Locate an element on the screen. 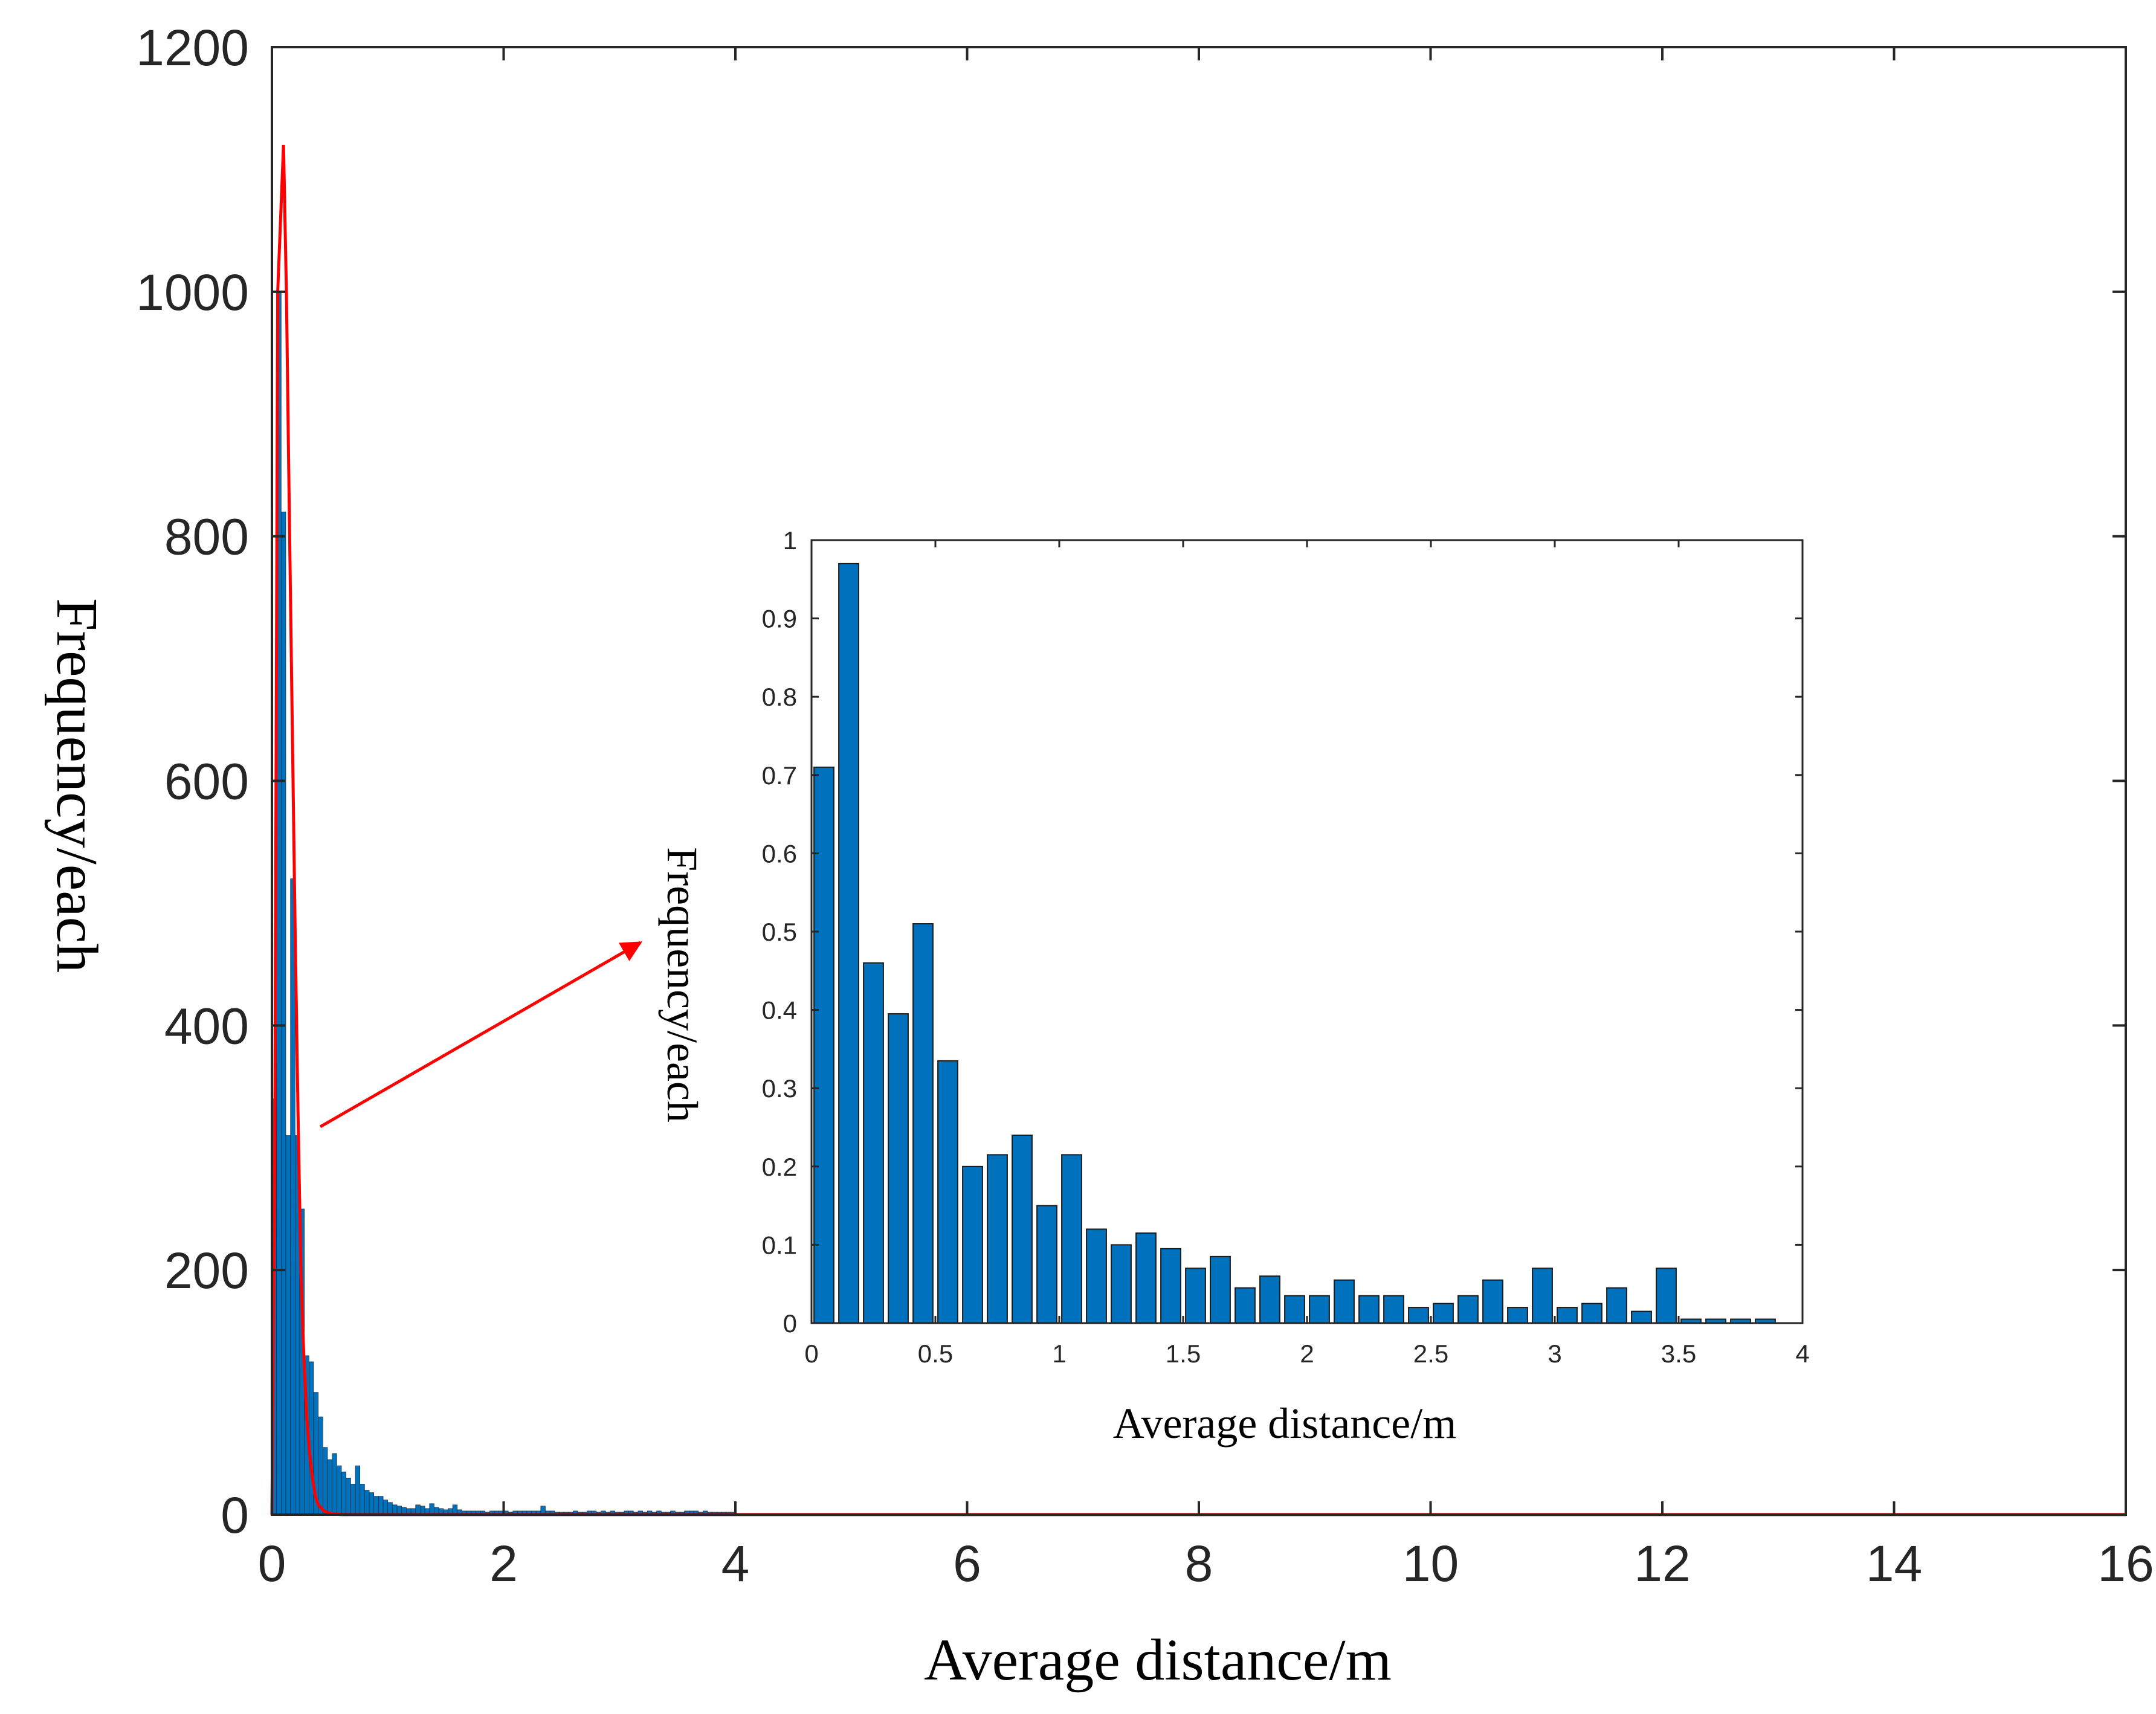 The image size is (2156, 1714). inset-y-tick-label: 0.9 is located at coordinates (779, 619).